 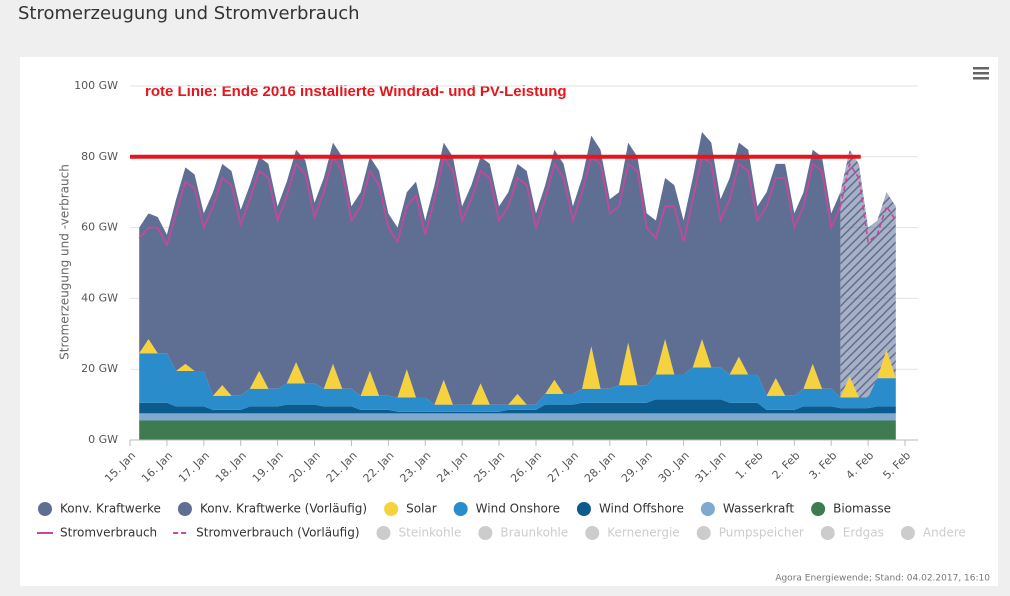 I want to click on legend-label: Wind Offshore, so click(x=641, y=509).